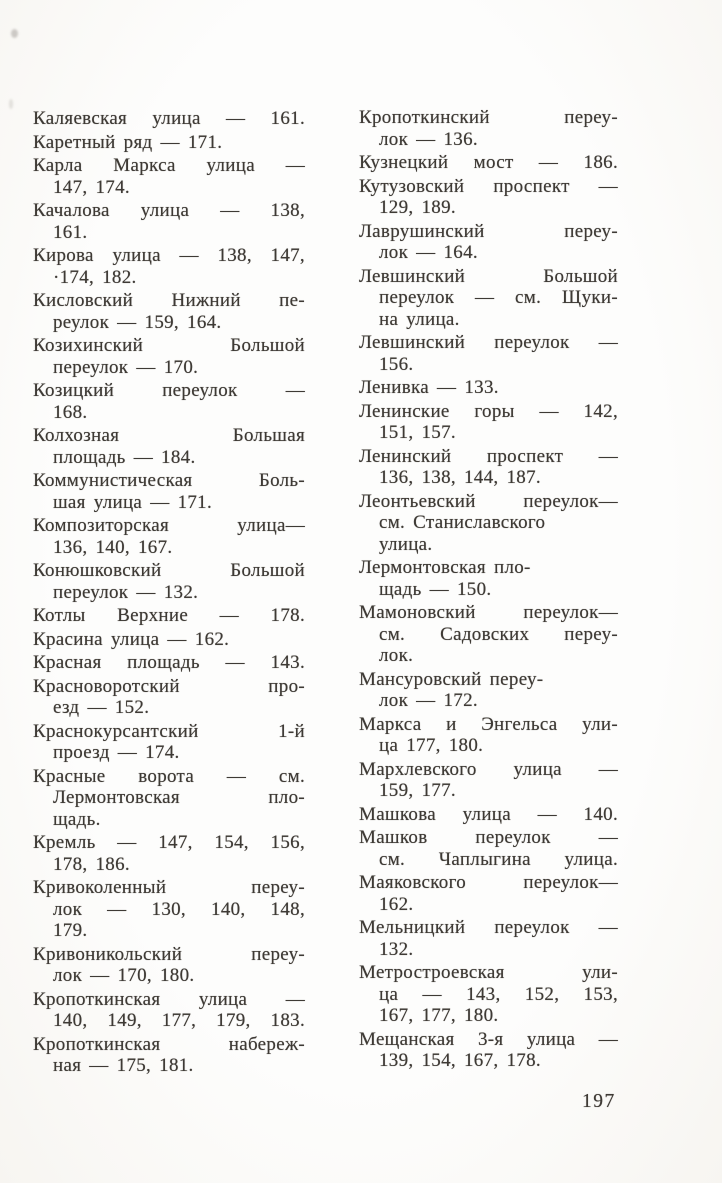 The image size is (722, 1183). What do you see at coordinates (488, 882) in the screenshot?
I see `entry-line: Маяковского переулок—` at bounding box center [488, 882].